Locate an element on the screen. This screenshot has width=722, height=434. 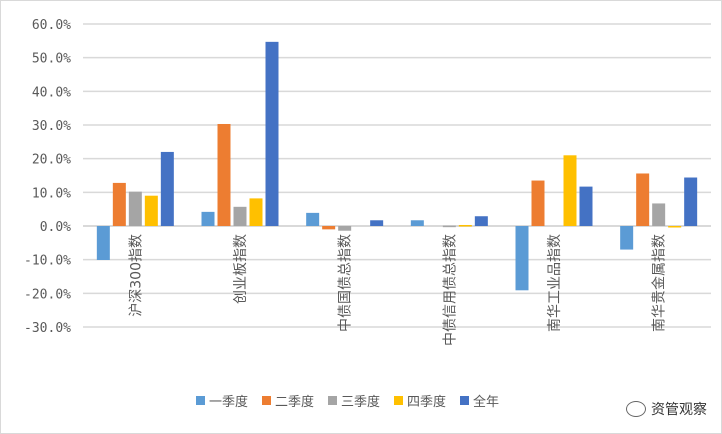
x-tick-label: 中债国债总指数 is located at coordinates (346, 283).